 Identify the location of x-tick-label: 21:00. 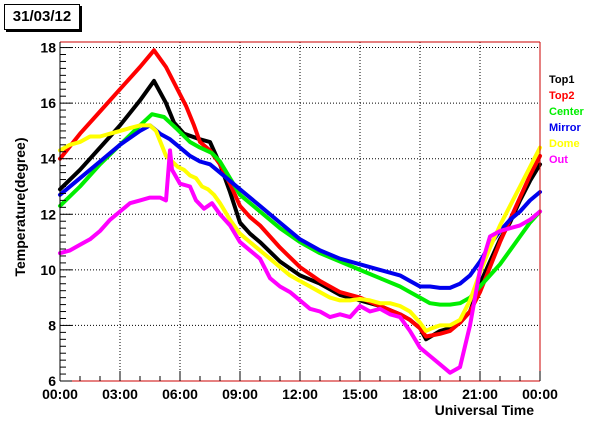
(480, 394).